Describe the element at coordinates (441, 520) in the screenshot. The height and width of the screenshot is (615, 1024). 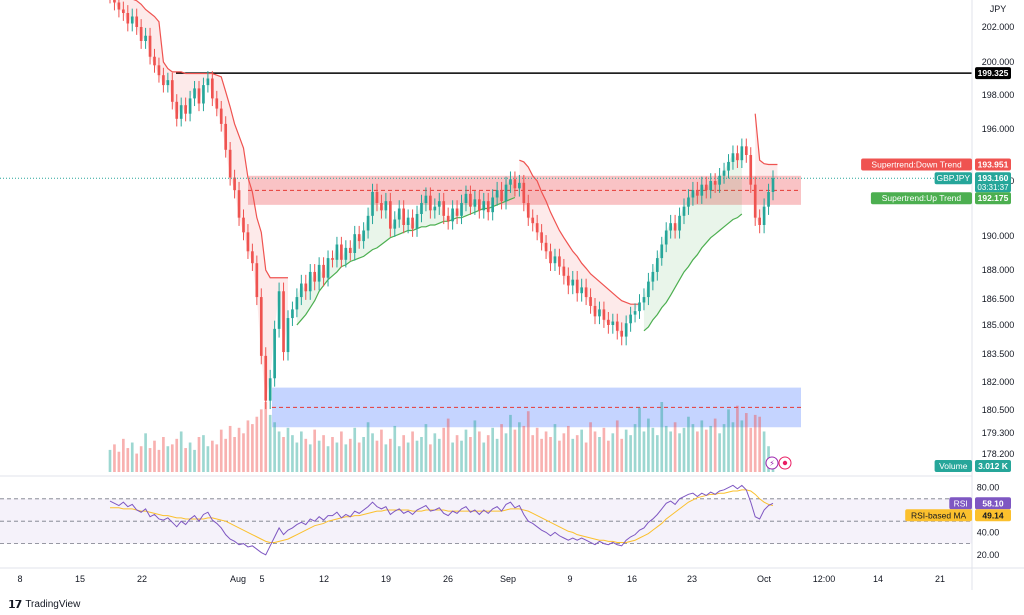
I see `rsi-line` at that location.